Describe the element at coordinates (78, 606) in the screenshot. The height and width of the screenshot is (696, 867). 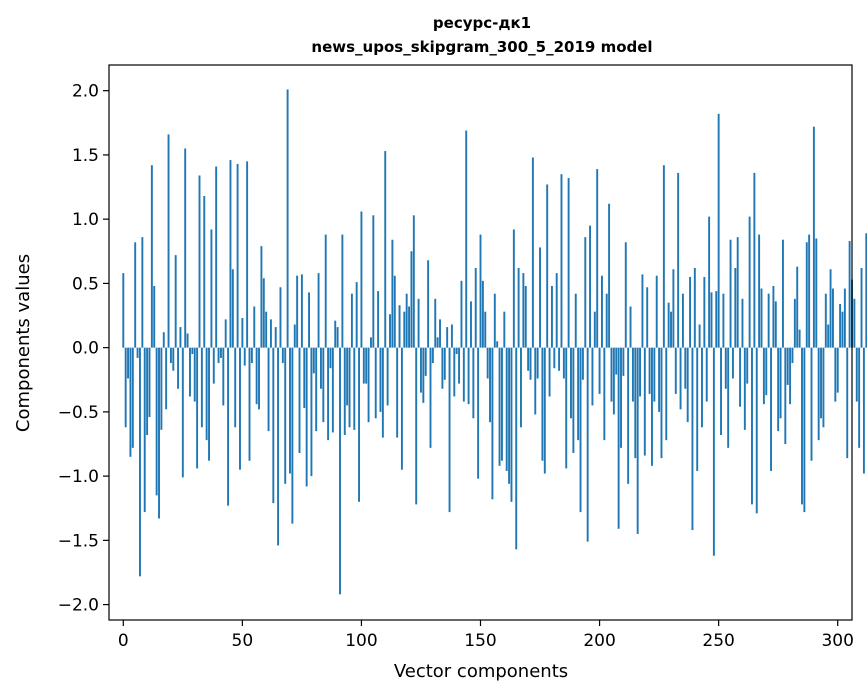
I see `y-tick-label: −2.0` at that location.